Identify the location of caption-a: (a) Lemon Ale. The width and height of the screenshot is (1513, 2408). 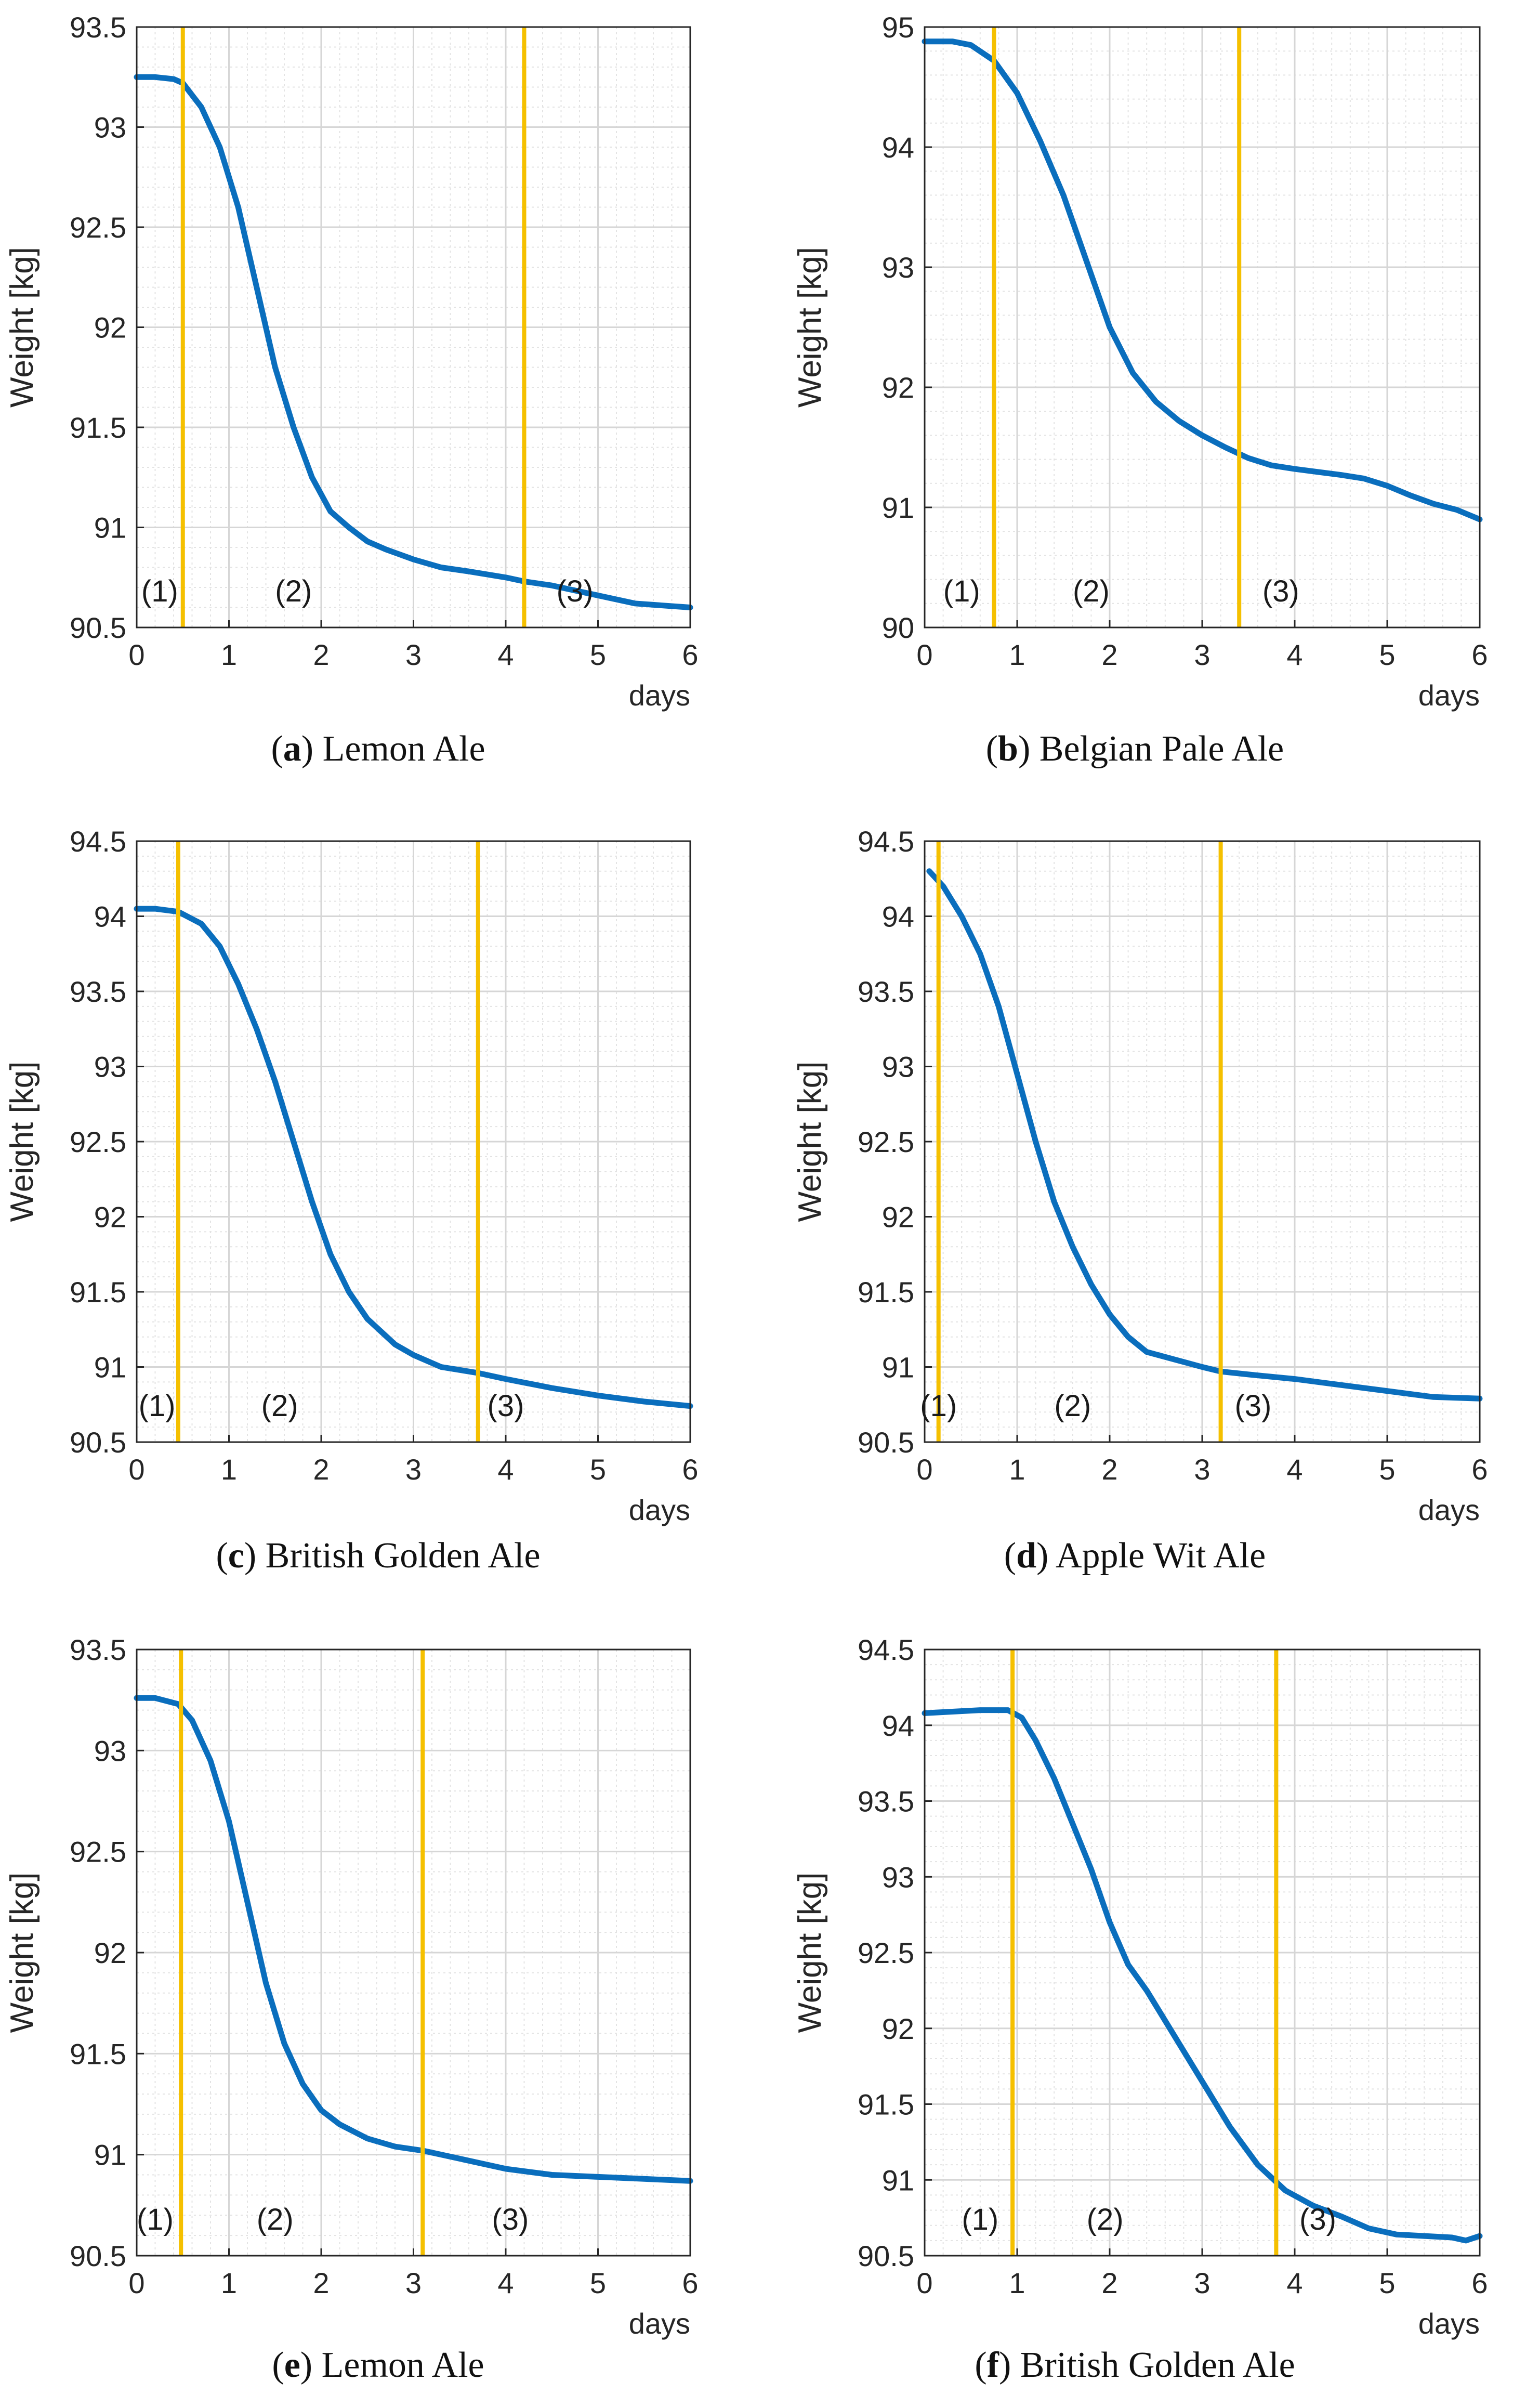
(378, 749).